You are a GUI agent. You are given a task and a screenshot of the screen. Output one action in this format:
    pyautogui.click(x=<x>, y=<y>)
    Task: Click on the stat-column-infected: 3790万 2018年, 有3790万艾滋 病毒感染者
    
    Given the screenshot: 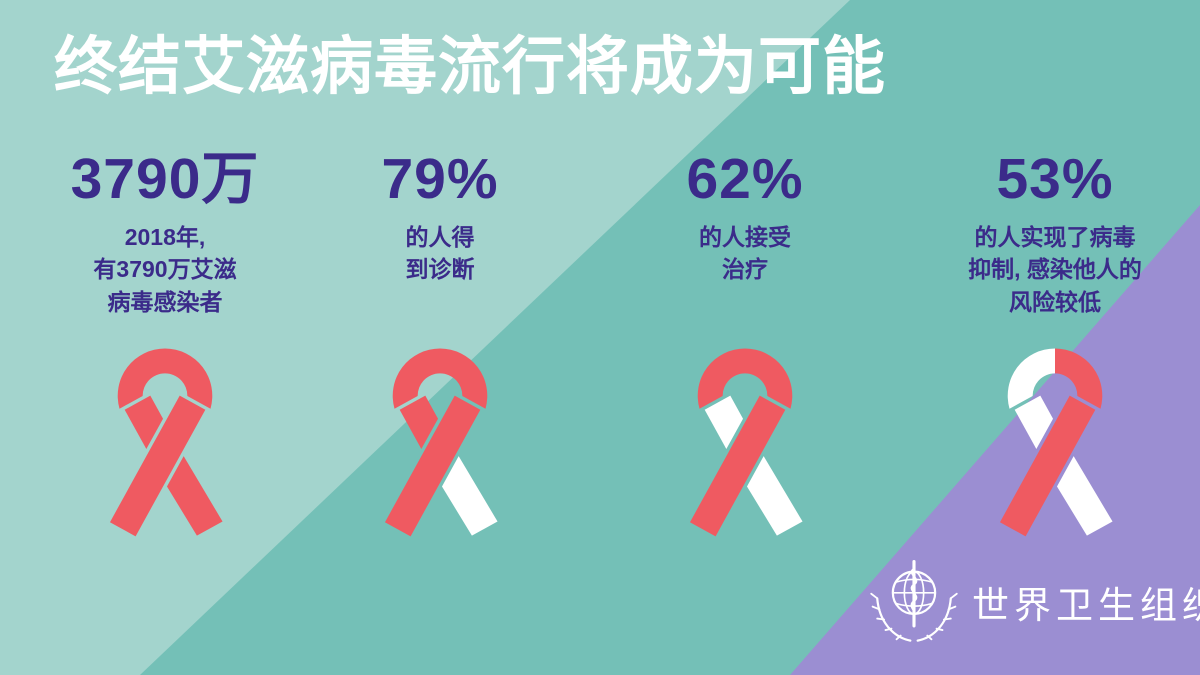 What is the action you would take?
    pyautogui.click(x=165, y=233)
    